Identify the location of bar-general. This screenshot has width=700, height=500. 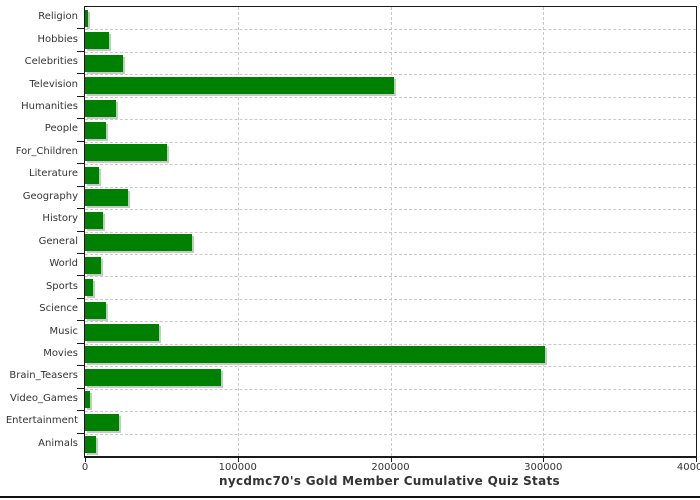
(138, 243).